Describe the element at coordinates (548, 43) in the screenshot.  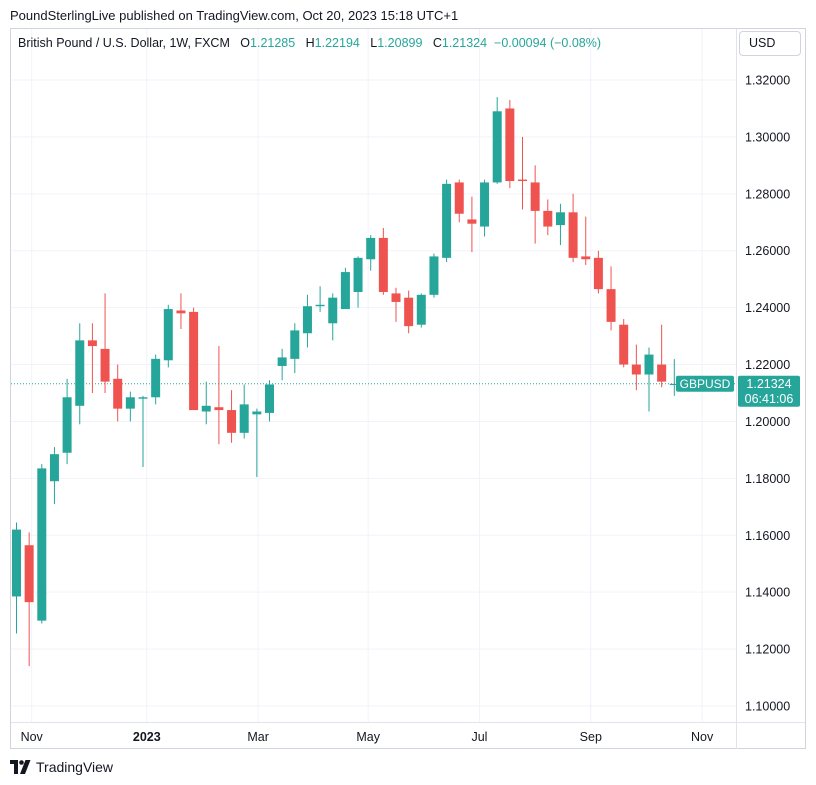
I see `legend-change: −0.00094 (−0.08%)` at that location.